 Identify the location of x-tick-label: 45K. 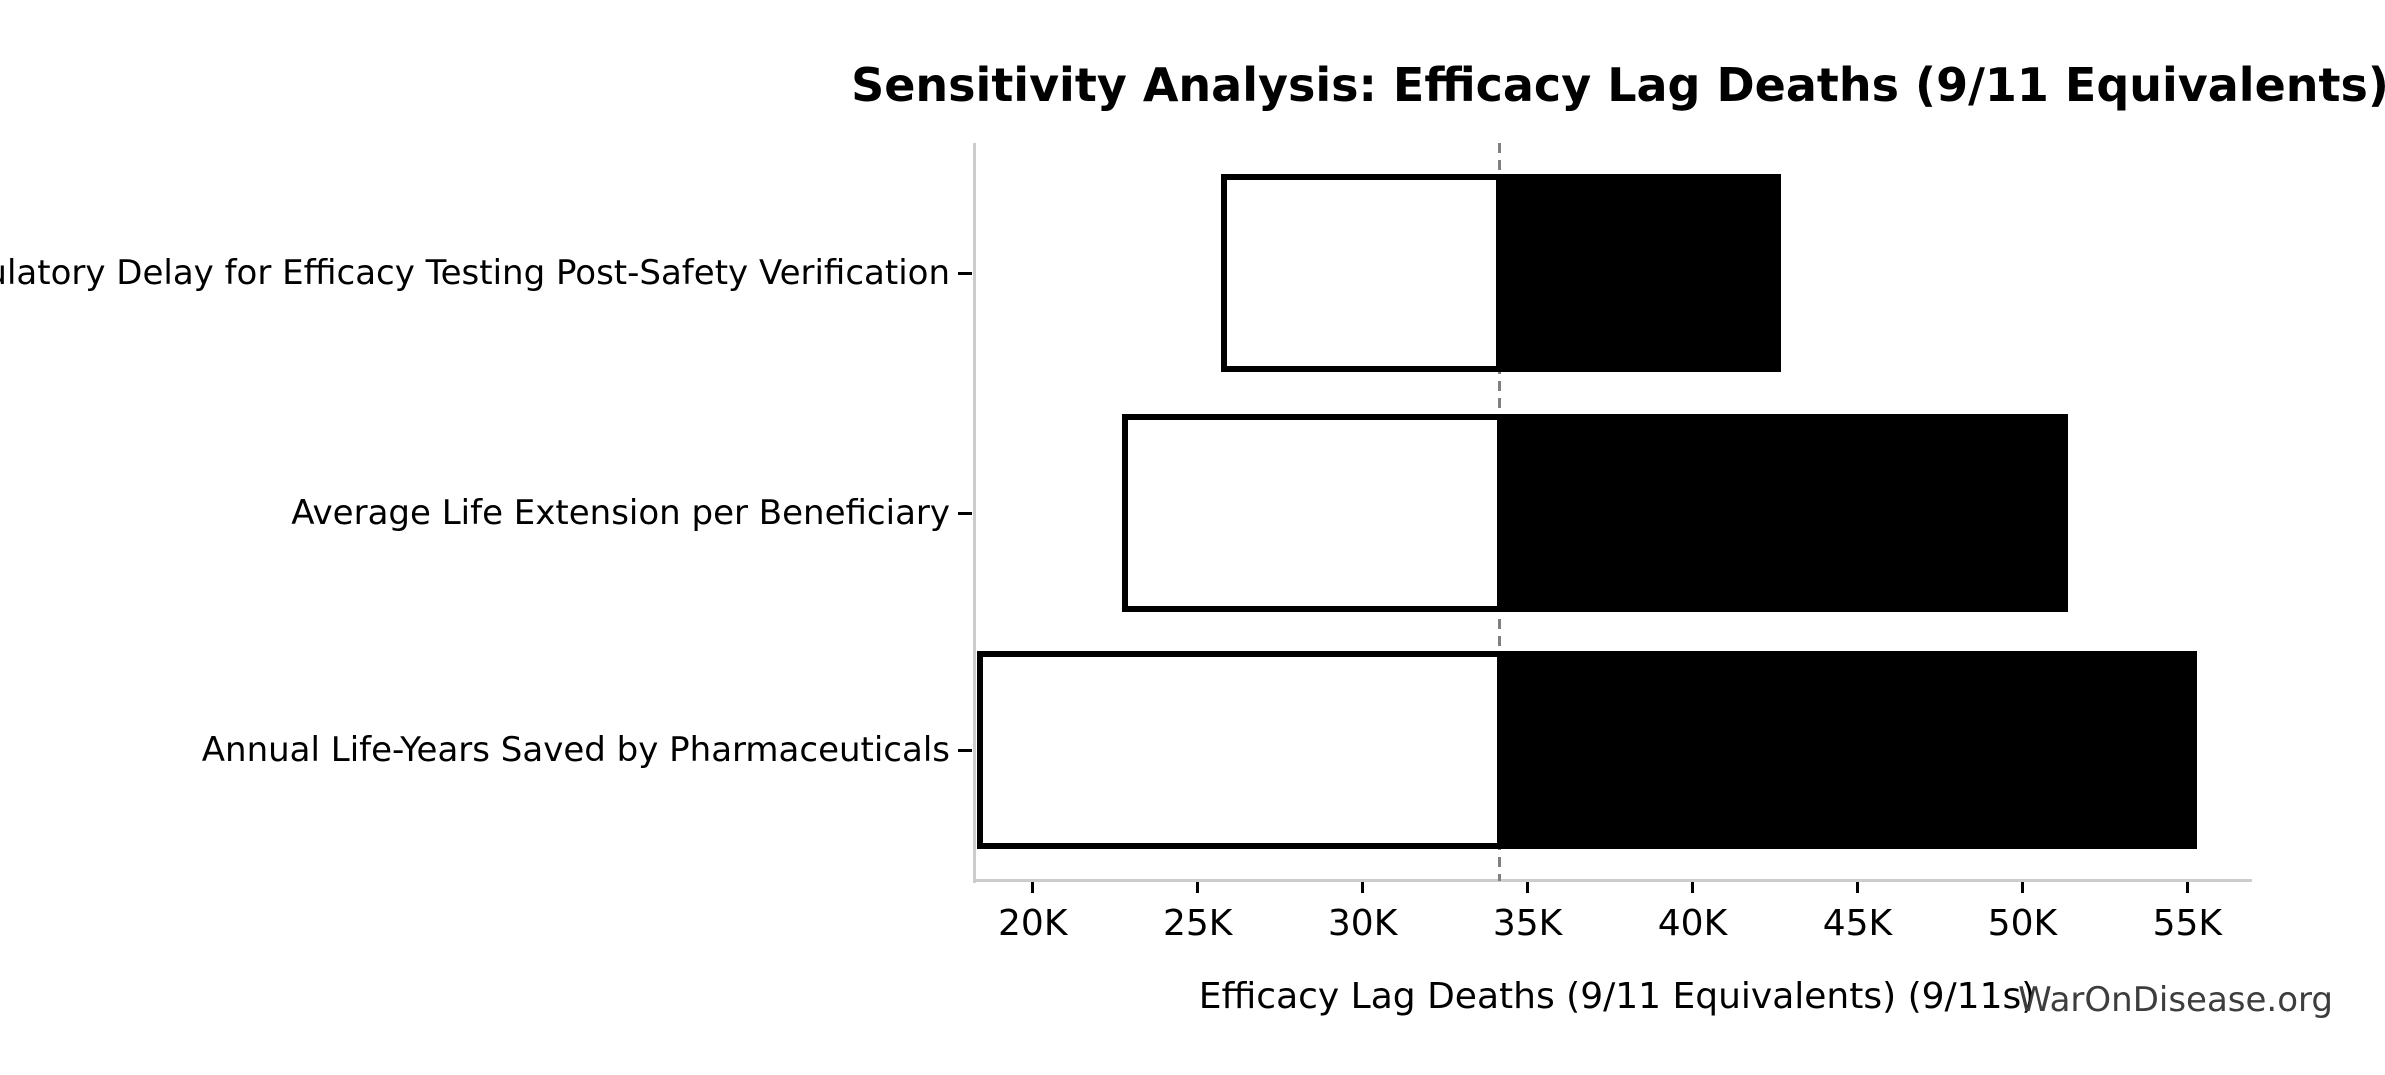
(1857, 923).